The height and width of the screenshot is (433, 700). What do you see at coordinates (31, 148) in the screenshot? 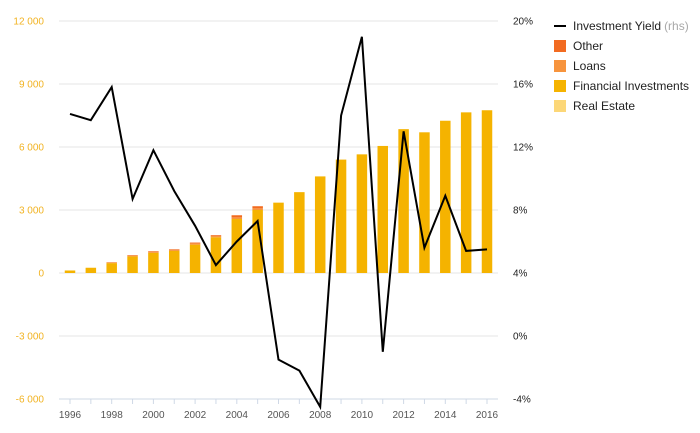
I see `left-tick-label: 6 000` at bounding box center [31, 148].